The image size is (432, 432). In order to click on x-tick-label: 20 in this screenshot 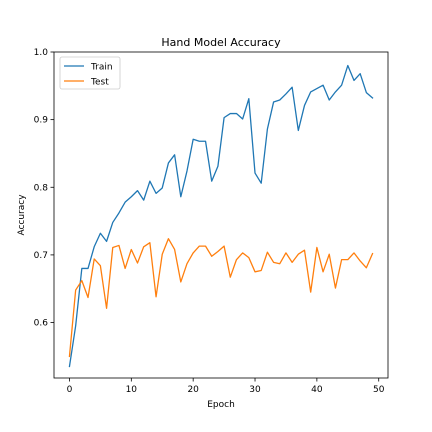, I will do `click(193, 390)`.